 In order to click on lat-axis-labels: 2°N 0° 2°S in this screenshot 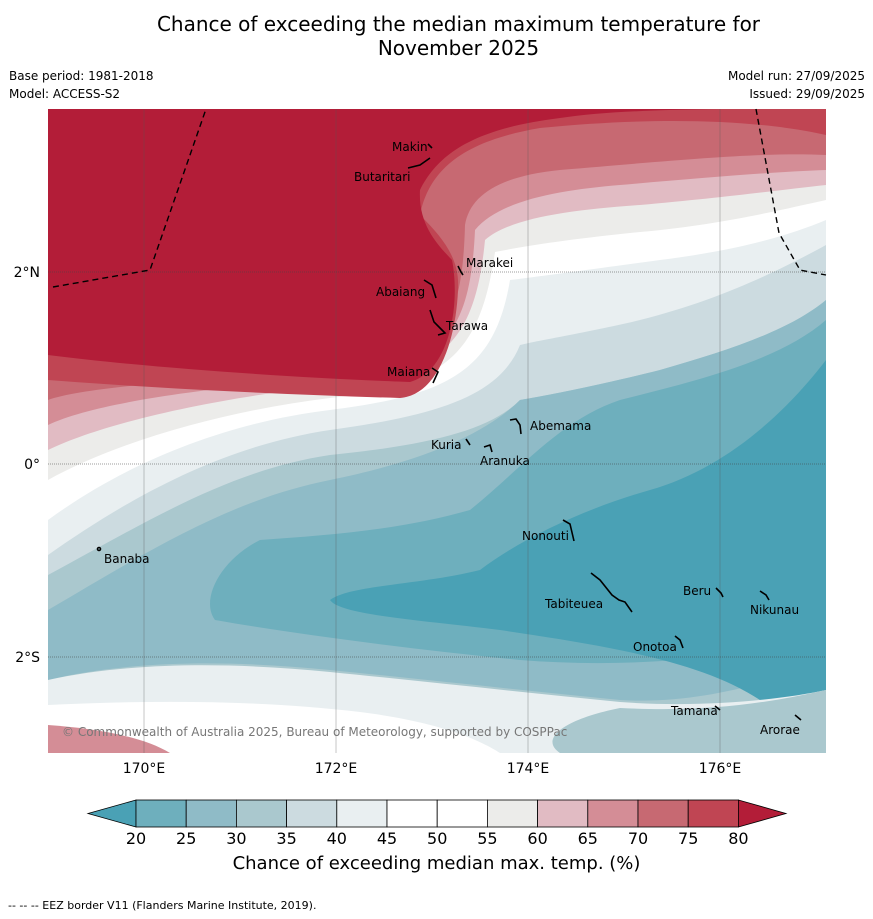, I will do `click(27, 465)`.